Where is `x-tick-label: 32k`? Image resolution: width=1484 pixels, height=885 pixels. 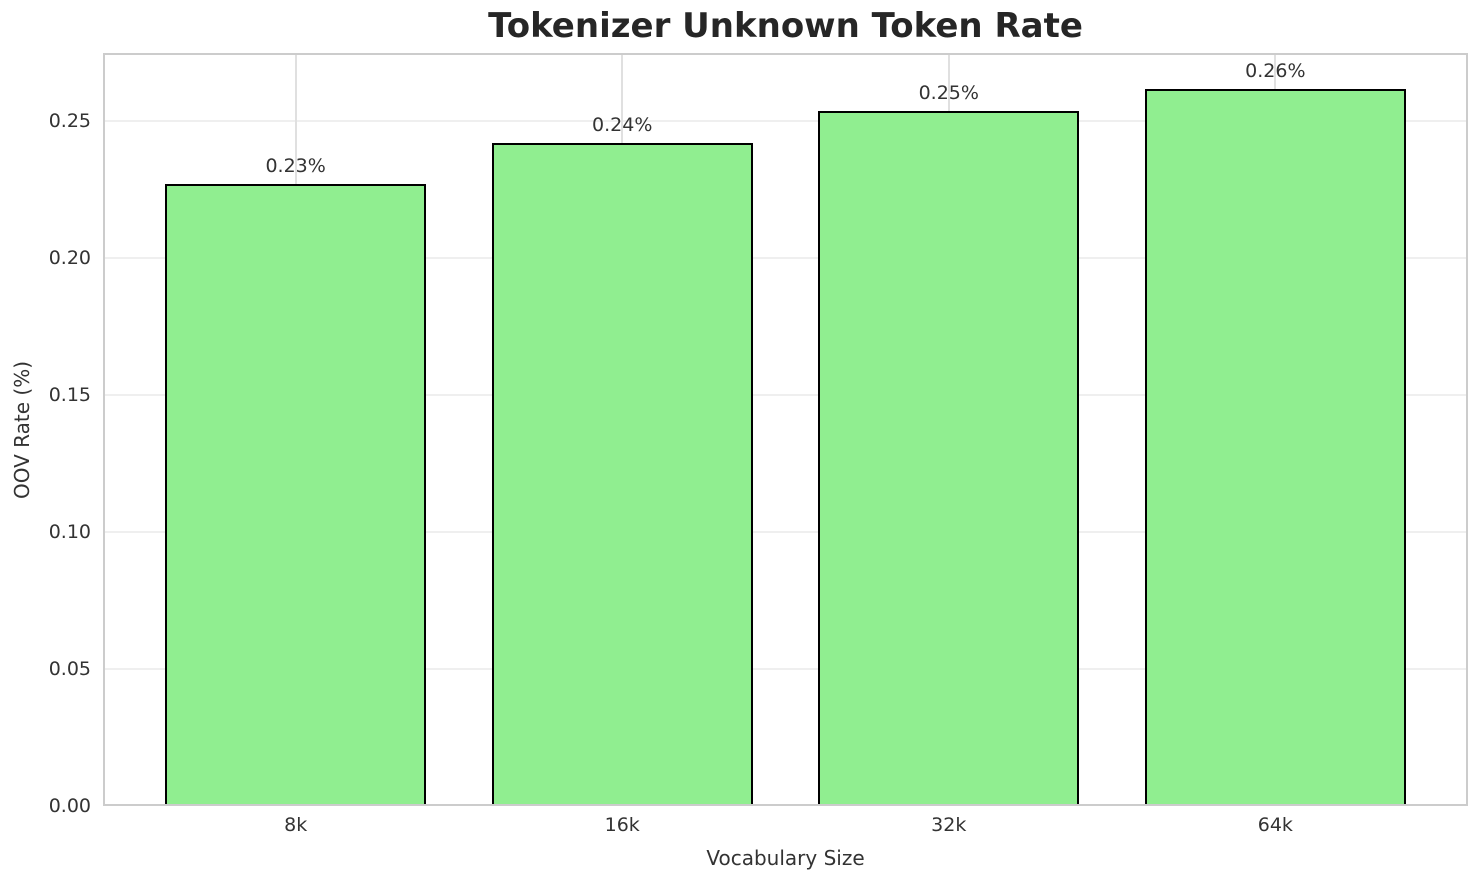
x-tick-label: 32k is located at coordinates (949, 825).